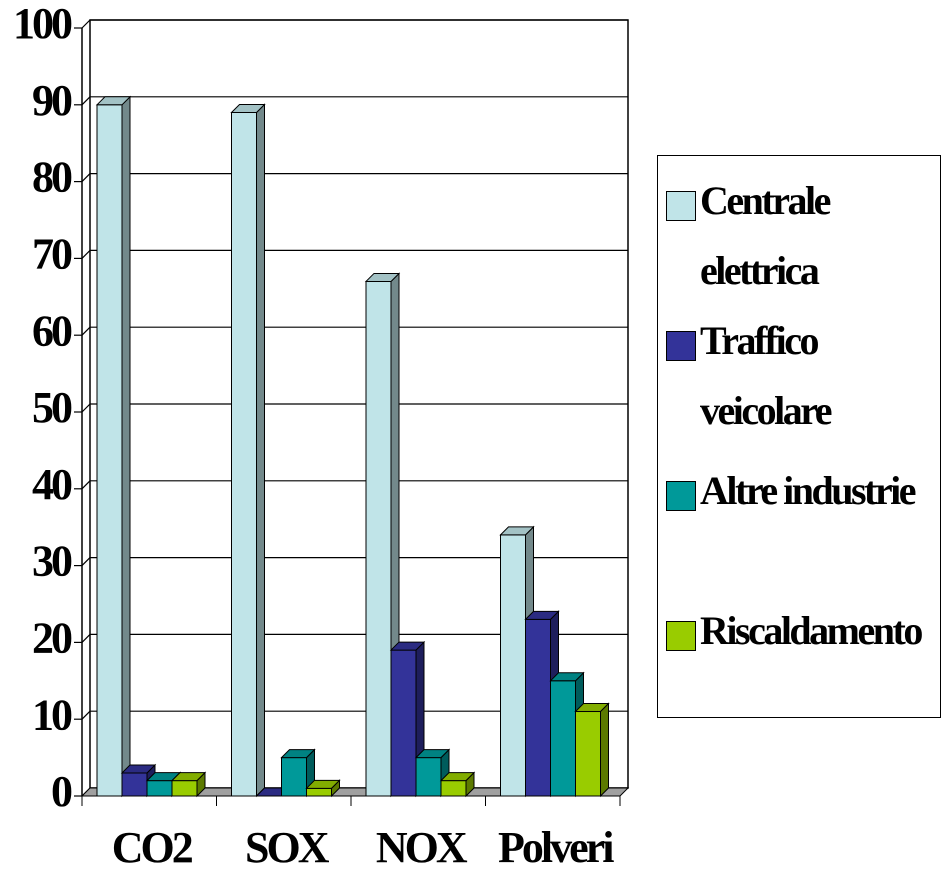 This screenshot has width=947, height=879. What do you see at coordinates (52, 407) in the screenshot?
I see `y-tick-label: 50` at bounding box center [52, 407].